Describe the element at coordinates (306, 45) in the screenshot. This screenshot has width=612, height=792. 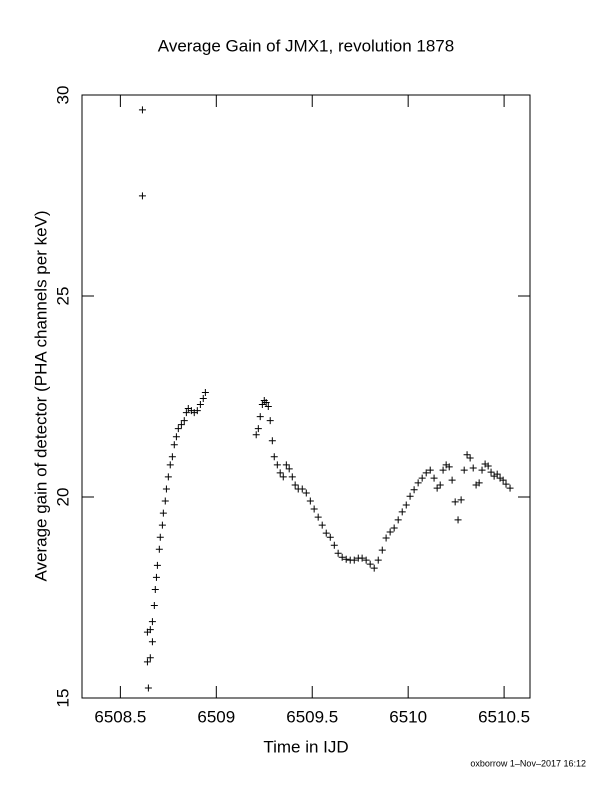
I see `chart-title: Average Gain of JMX1, revolution 1878` at that location.